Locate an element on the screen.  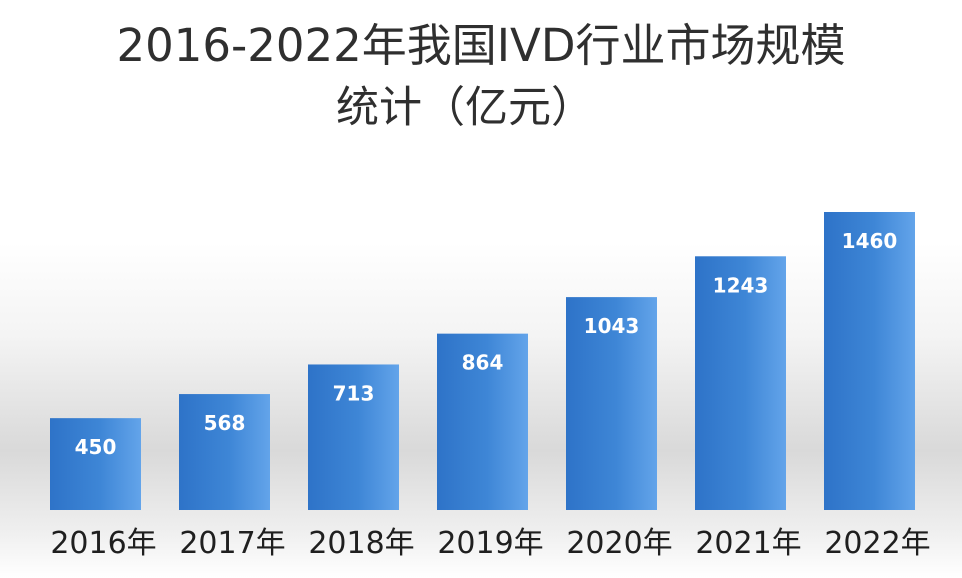
bar-2022年 is located at coordinates (869, 361).